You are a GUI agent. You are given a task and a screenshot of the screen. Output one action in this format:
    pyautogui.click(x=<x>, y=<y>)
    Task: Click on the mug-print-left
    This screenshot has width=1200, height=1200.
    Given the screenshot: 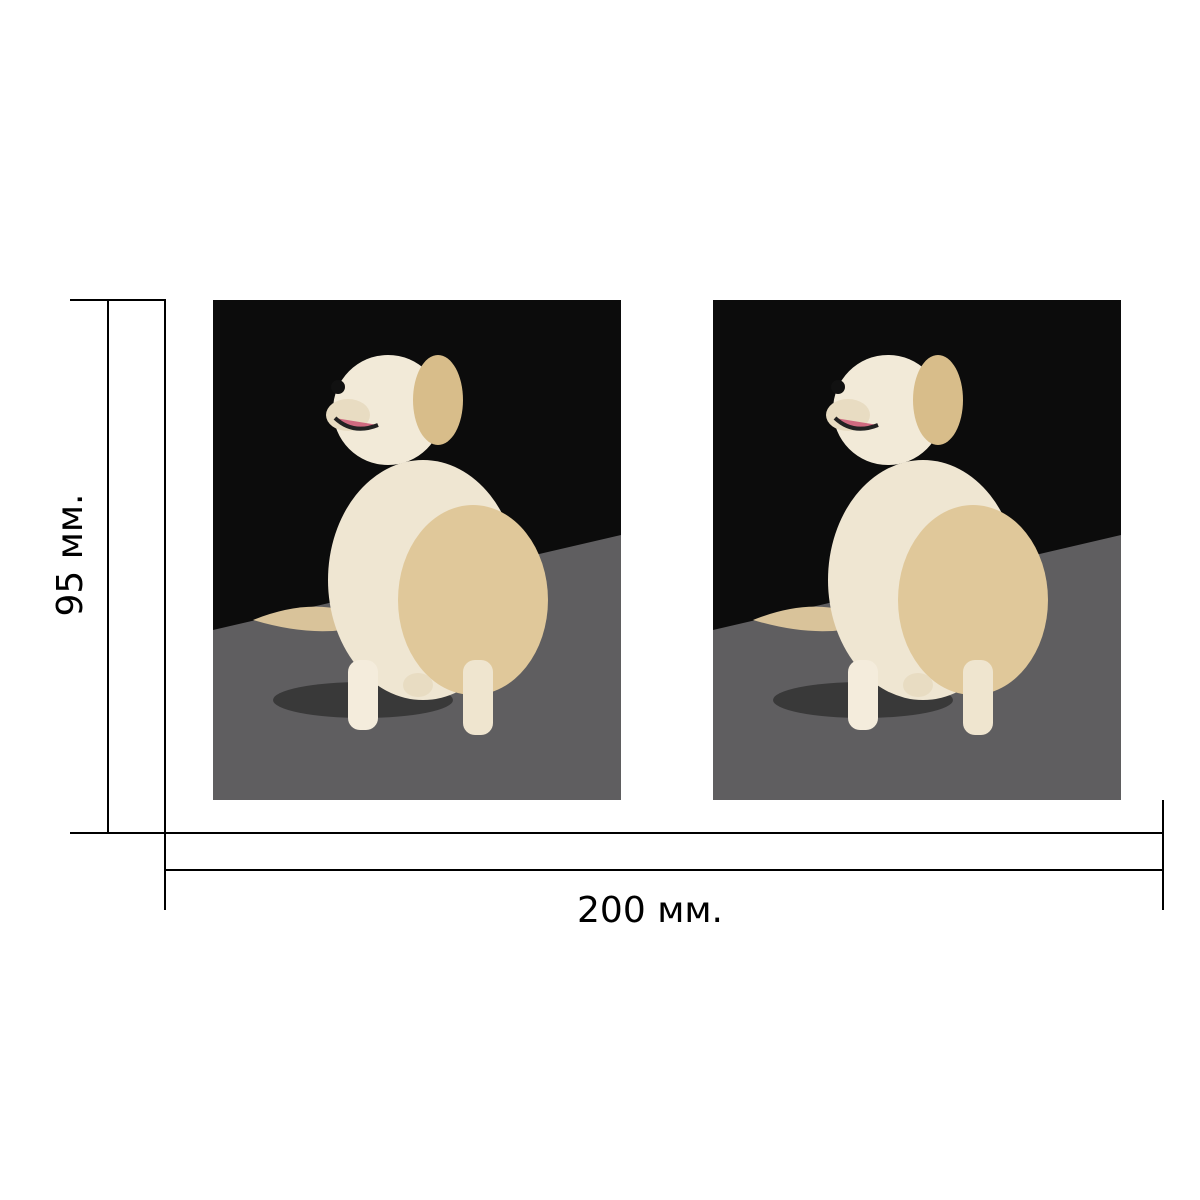 What is the action you would take?
    pyautogui.click(x=417, y=550)
    